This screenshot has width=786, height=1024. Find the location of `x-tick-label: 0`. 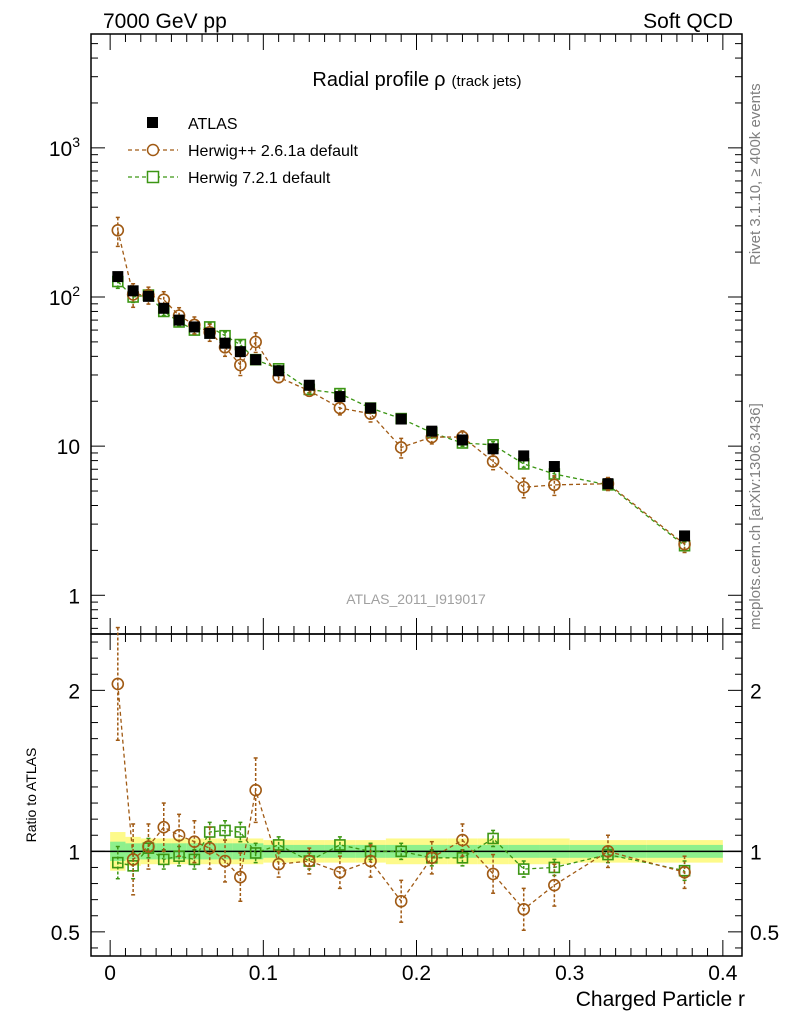

x-tick-label: 0 is located at coordinates (110, 973).